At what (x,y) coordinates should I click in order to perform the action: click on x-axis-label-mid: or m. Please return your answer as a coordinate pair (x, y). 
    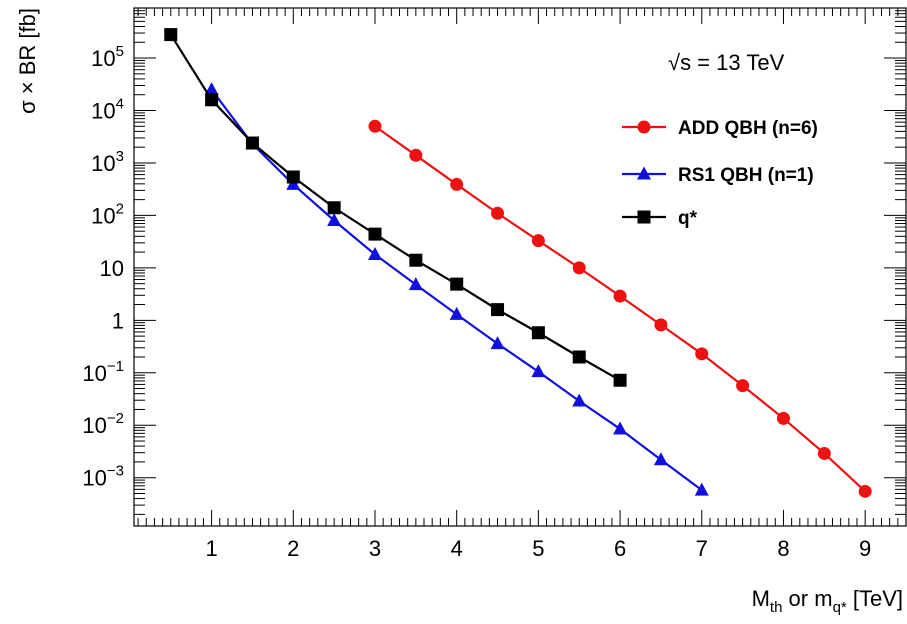
    Looking at the image, I should click on (807, 598).